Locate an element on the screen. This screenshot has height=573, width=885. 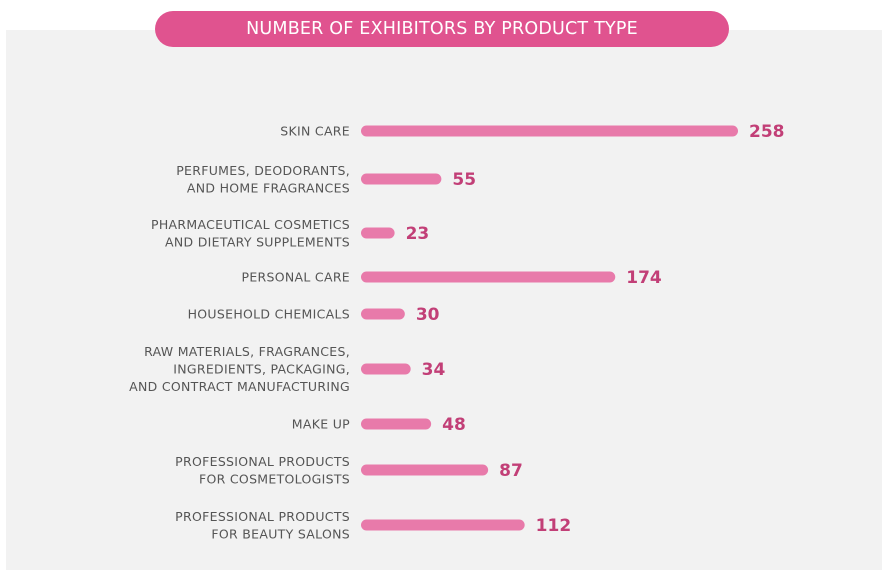
category-label-1: PERFUMES, DEODORANTS, AND HOME FRAGRANCES is located at coordinates (263, 179).